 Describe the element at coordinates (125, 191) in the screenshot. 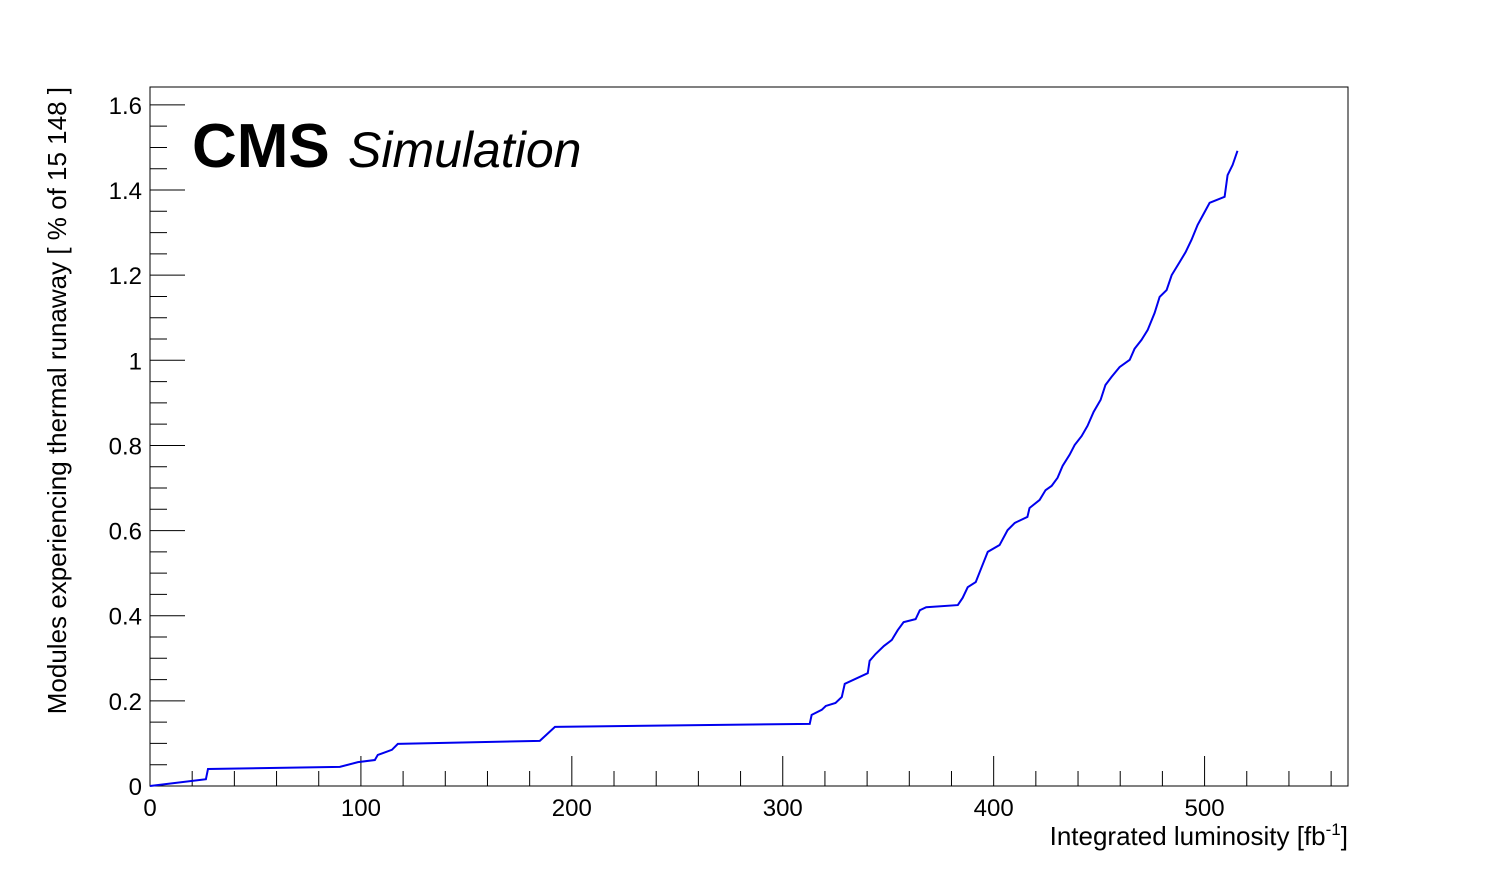

I see `y-tick-label: 1.4` at that location.